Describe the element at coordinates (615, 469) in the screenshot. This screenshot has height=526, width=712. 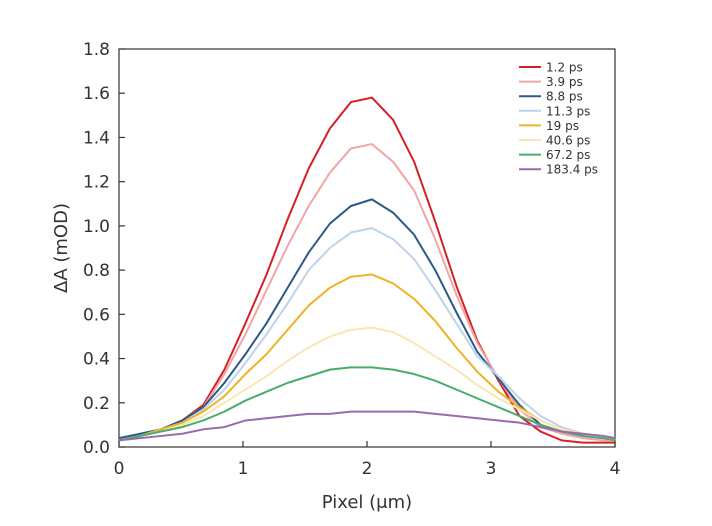
I see `x-tick-label: 4` at that location.